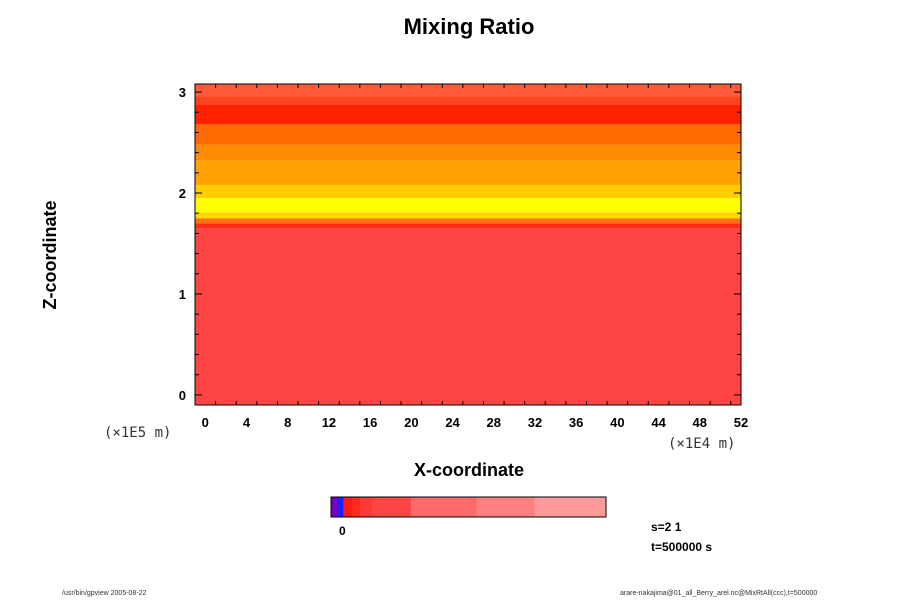 This screenshot has width=900, height=600. Describe the element at coordinates (666, 527) in the screenshot. I see `info-s: s=2 1` at that location.